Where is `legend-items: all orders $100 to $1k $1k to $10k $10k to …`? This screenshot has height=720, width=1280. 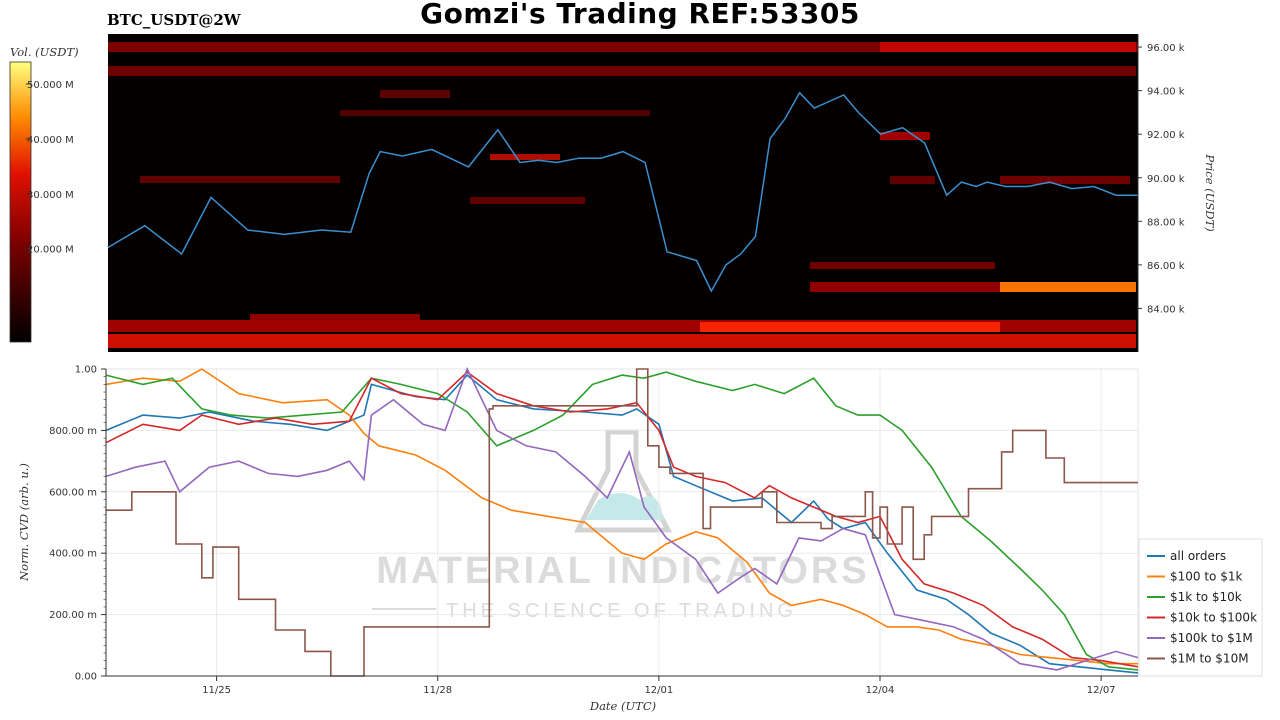 legend-items: all orders $100 to $1k $1k to $10k $10k to … is located at coordinates (1202, 607).